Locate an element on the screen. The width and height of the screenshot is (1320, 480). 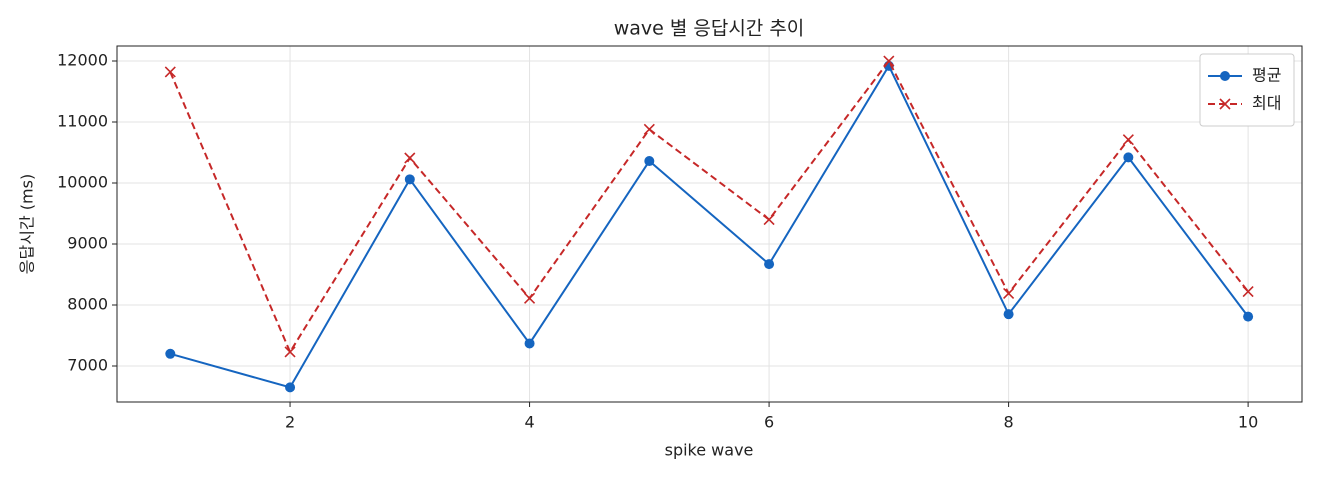
chart-title: wave 별 응답시간 추이 is located at coordinates (709, 29).